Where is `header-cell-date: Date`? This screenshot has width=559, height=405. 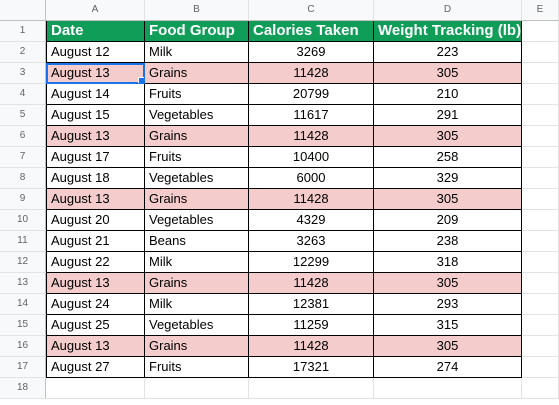 header-cell-date: Date is located at coordinates (95, 31).